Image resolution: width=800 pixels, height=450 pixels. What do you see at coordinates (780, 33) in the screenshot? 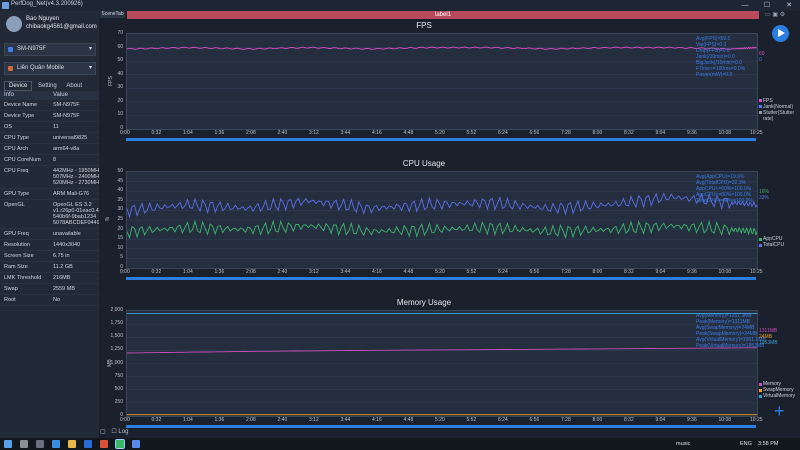
I see `play-button` at bounding box center [780, 33].